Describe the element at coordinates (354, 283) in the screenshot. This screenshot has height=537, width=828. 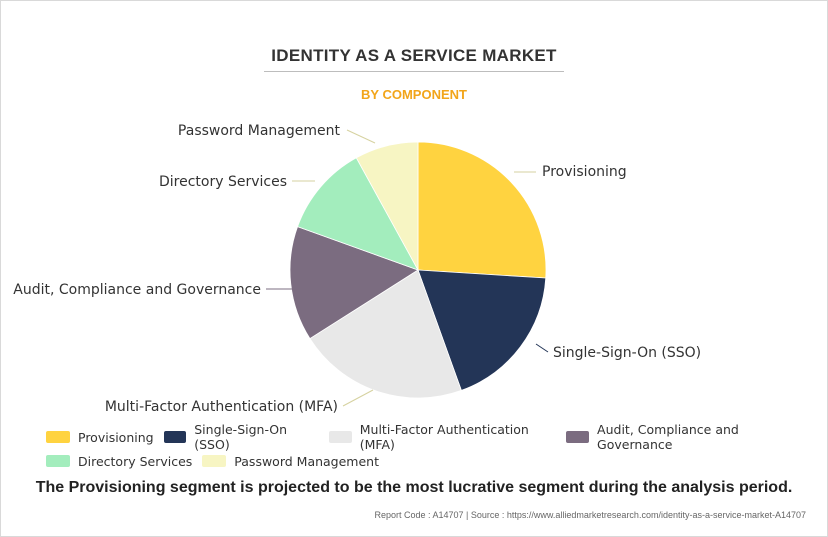
I see `pie-slice-audit` at that location.